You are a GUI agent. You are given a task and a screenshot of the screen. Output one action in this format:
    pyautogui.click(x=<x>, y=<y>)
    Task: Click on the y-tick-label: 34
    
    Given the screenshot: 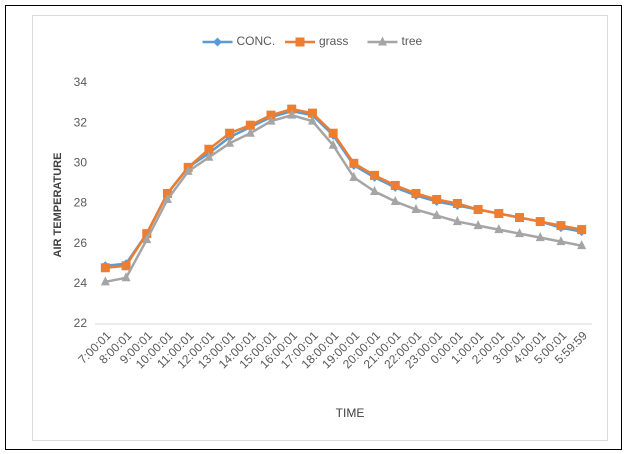 What is the action you would take?
    pyautogui.click(x=81, y=82)
    